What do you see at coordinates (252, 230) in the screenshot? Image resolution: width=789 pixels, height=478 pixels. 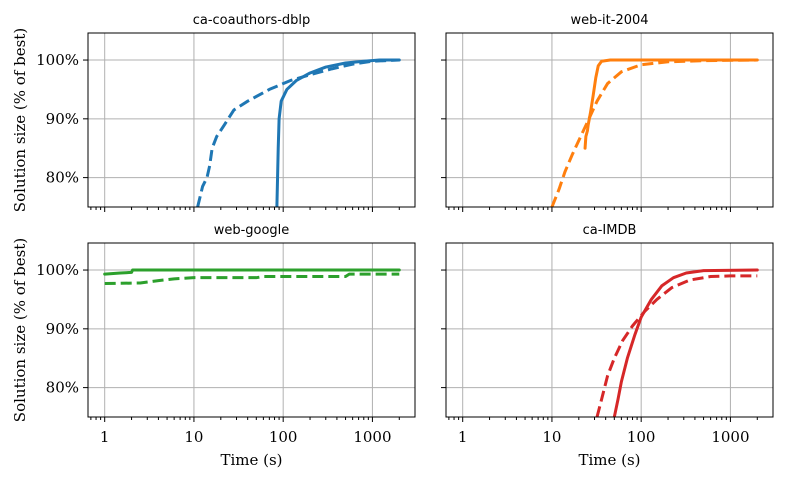 I see `subplot-title: web-google` at bounding box center [252, 230].